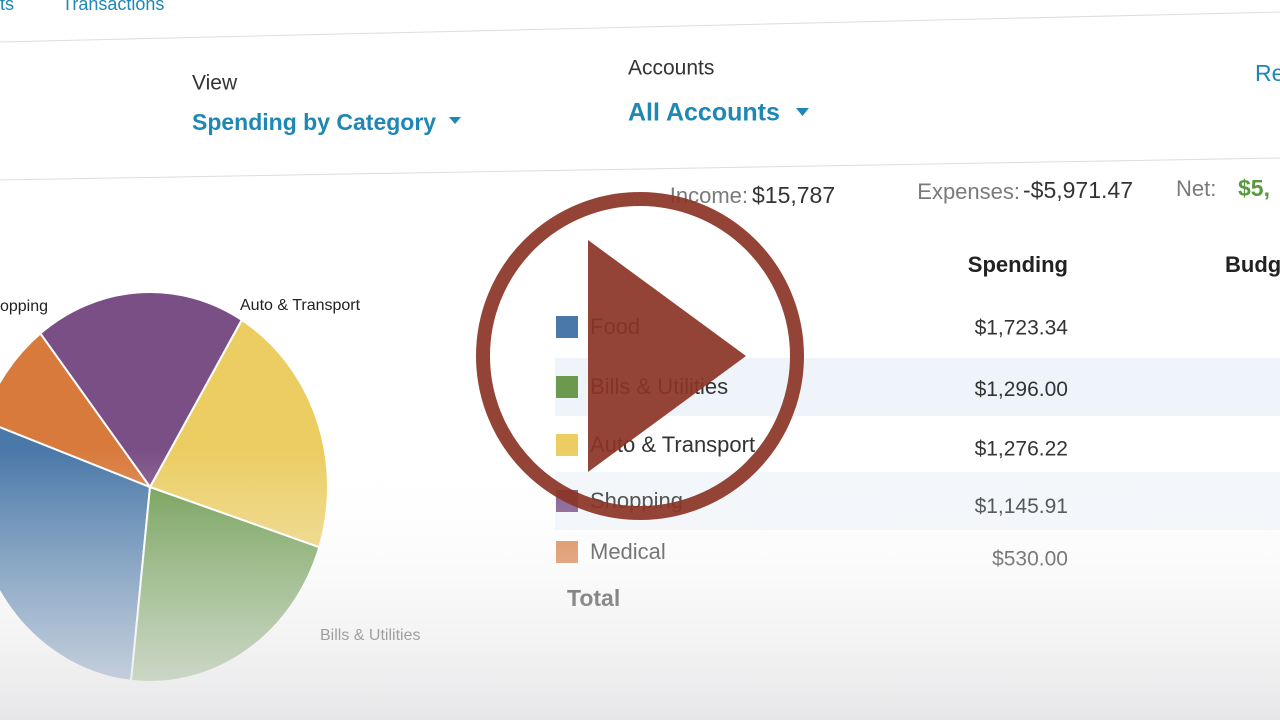  I want to click on spending-amount: $1,276.22, so click(1021, 449).